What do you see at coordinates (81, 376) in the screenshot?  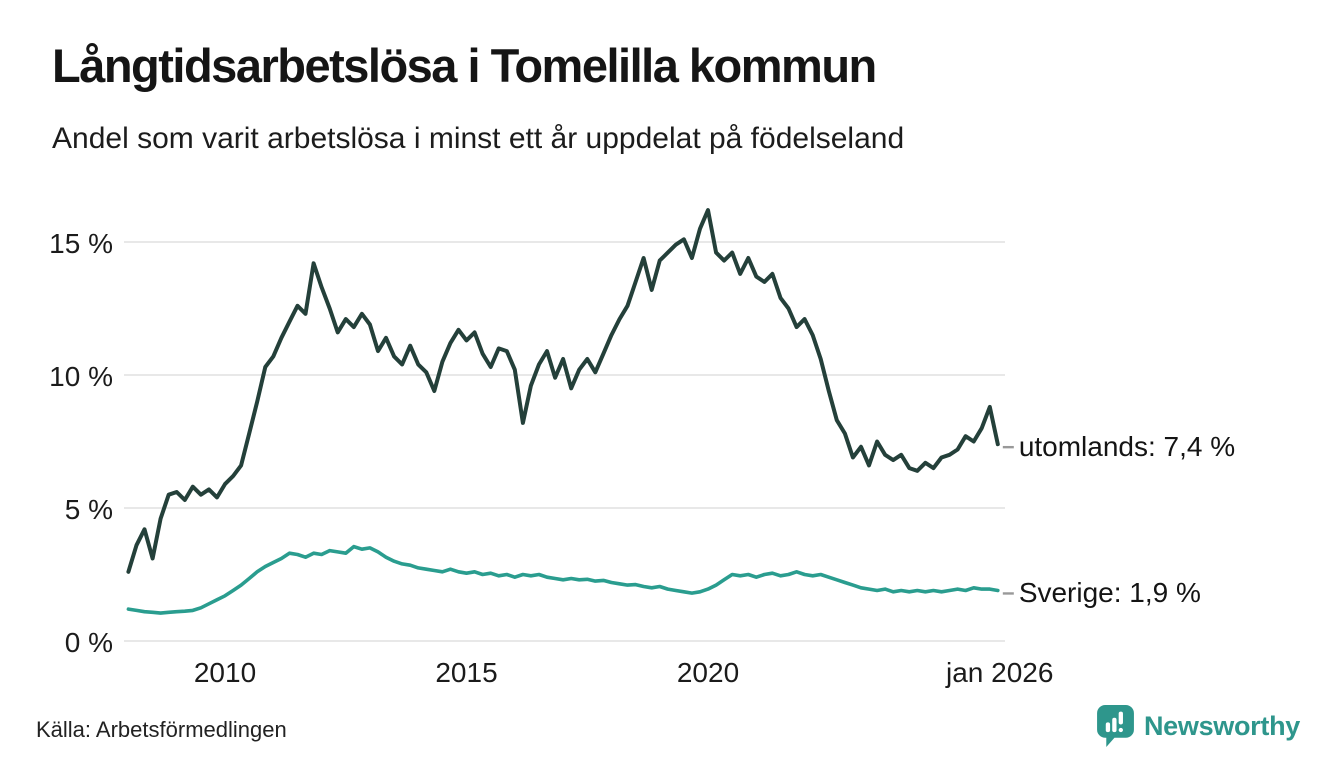 I see `y-tick-label: 10 %` at bounding box center [81, 376].